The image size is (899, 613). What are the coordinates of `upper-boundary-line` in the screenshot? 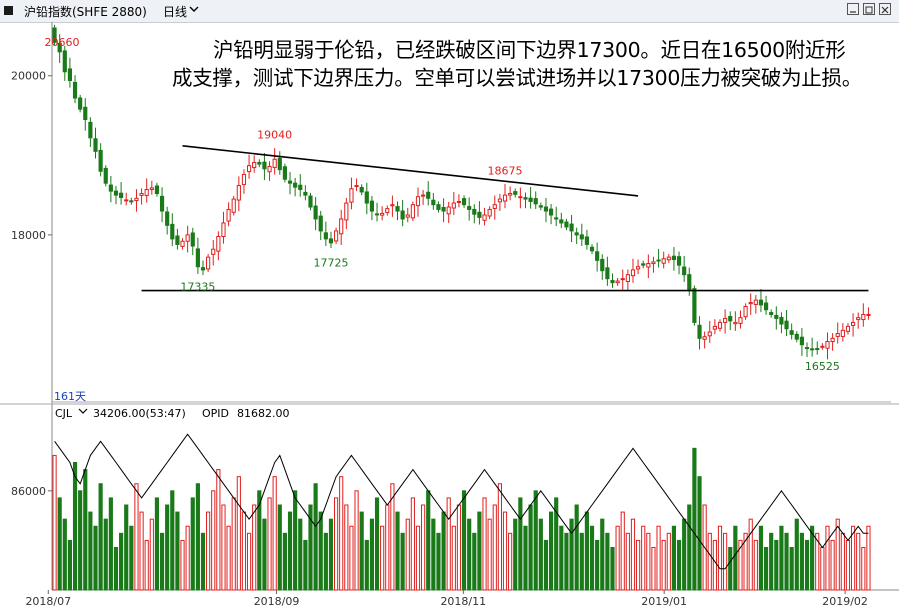 It's located at (410, 170).